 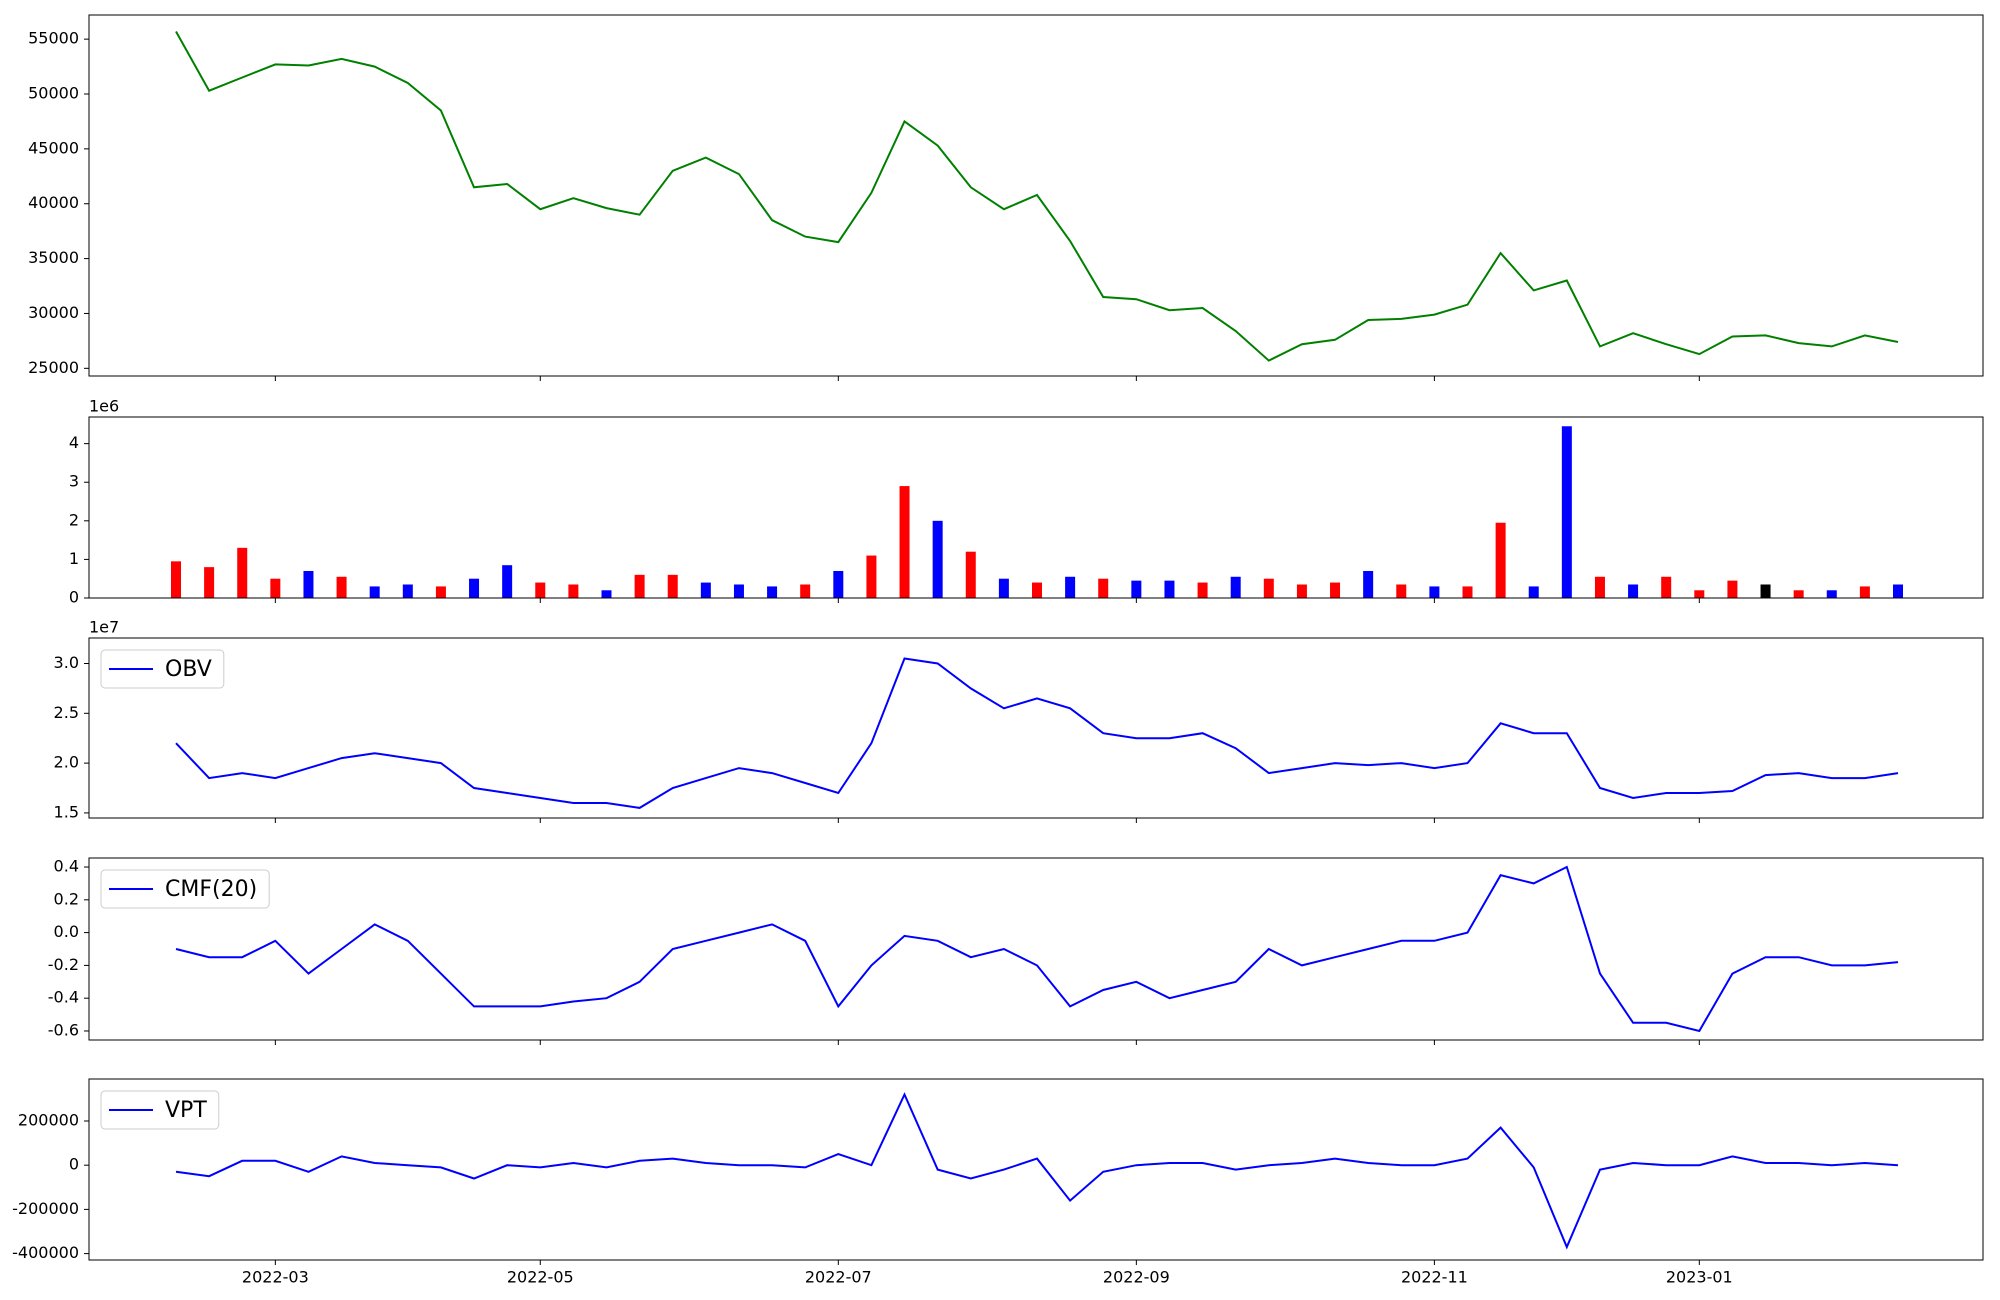 I want to click on y-tick-label: -0.2, so click(x=63, y=964).